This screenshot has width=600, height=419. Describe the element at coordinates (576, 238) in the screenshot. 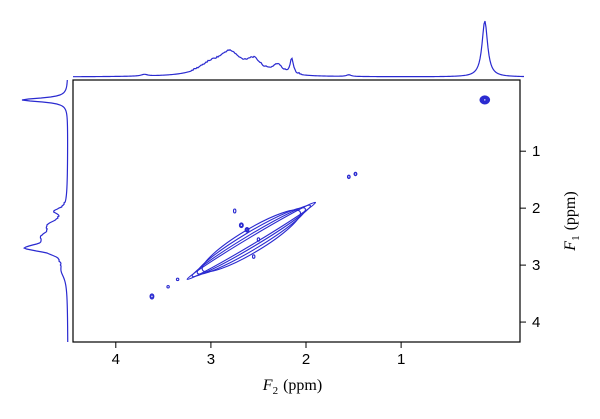

I see `y-axis-subscript: 1` at that location.